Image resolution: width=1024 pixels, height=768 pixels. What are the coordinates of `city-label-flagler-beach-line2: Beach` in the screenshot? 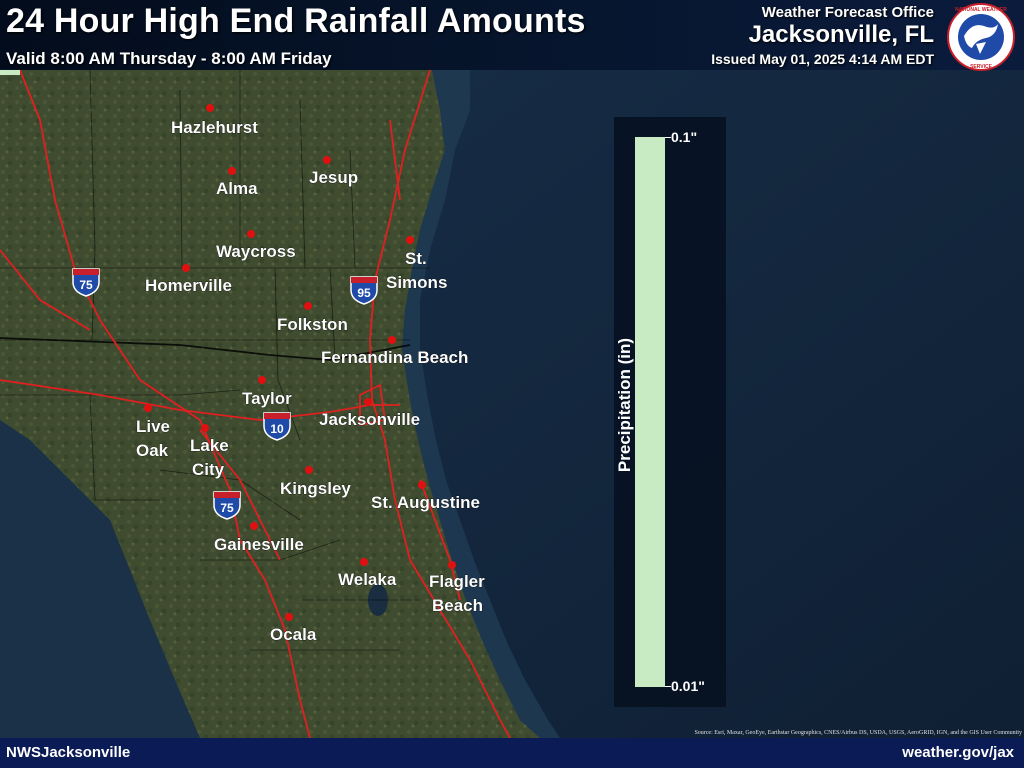 It's located at (457, 605).